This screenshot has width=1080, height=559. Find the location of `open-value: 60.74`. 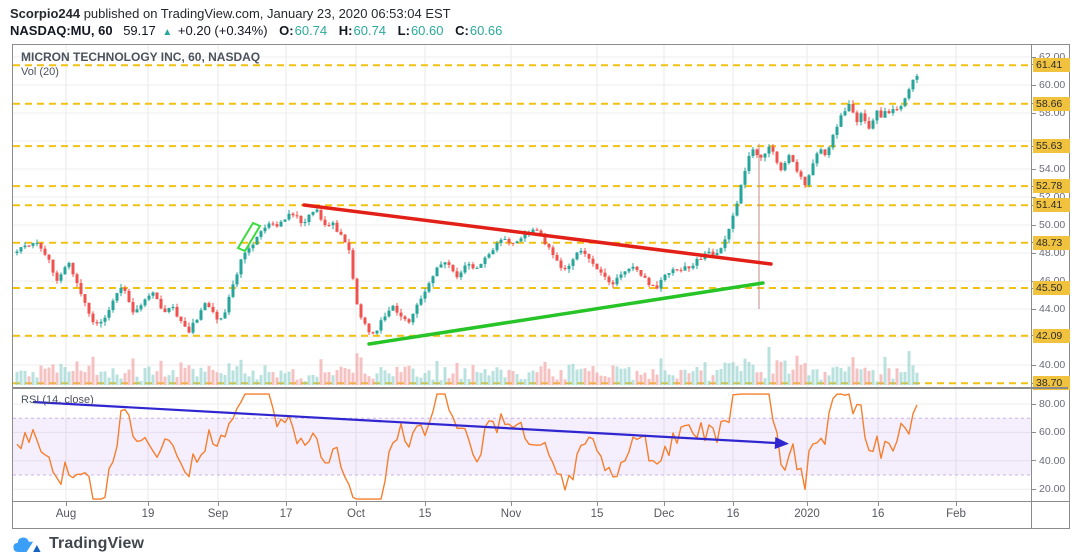

open-value: 60.74 is located at coordinates (311, 30).